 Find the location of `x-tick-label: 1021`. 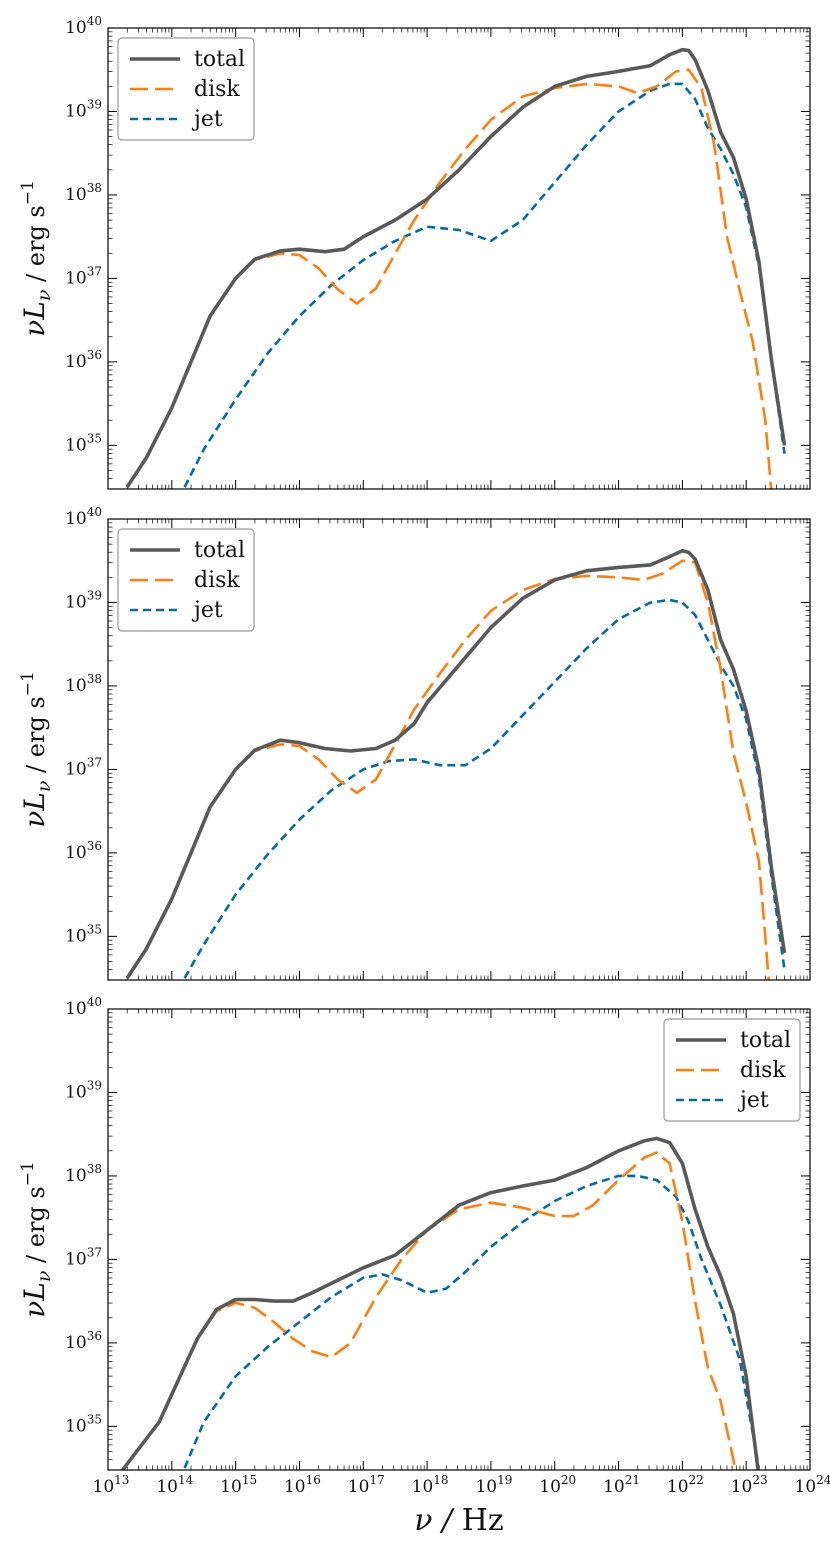

x-tick-label: 1021 is located at coordinates (621, 1485).